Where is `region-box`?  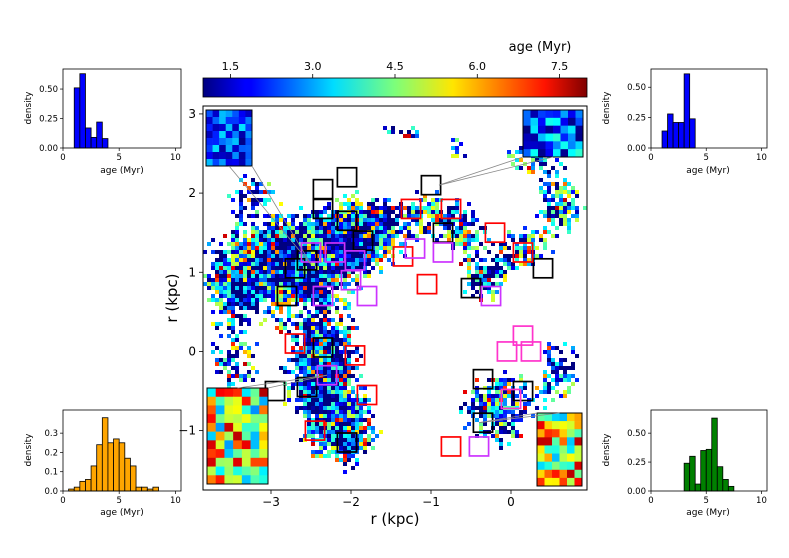
region-box is located at coordinates (347, 221).